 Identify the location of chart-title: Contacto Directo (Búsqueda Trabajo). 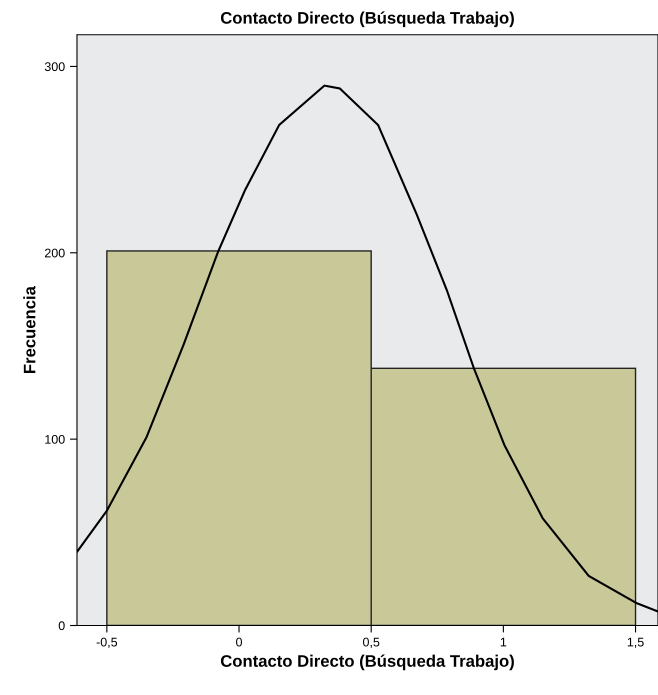
(367, 19).